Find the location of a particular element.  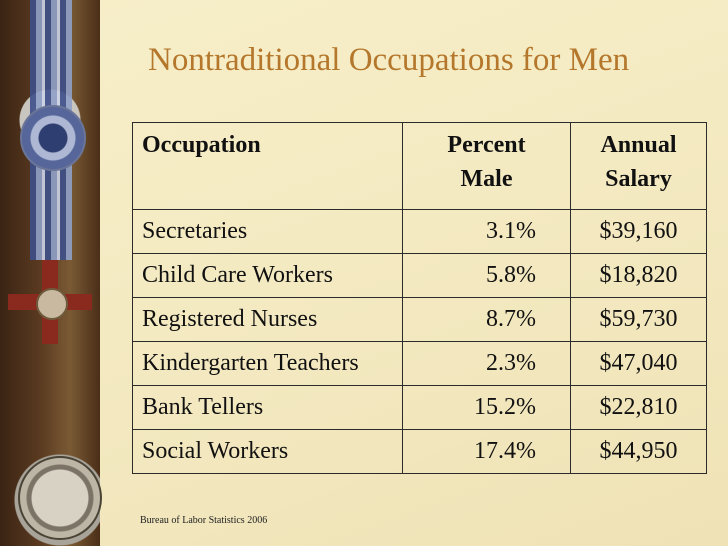

percent-cell: 5.8% is located at coordinates (486, 275).